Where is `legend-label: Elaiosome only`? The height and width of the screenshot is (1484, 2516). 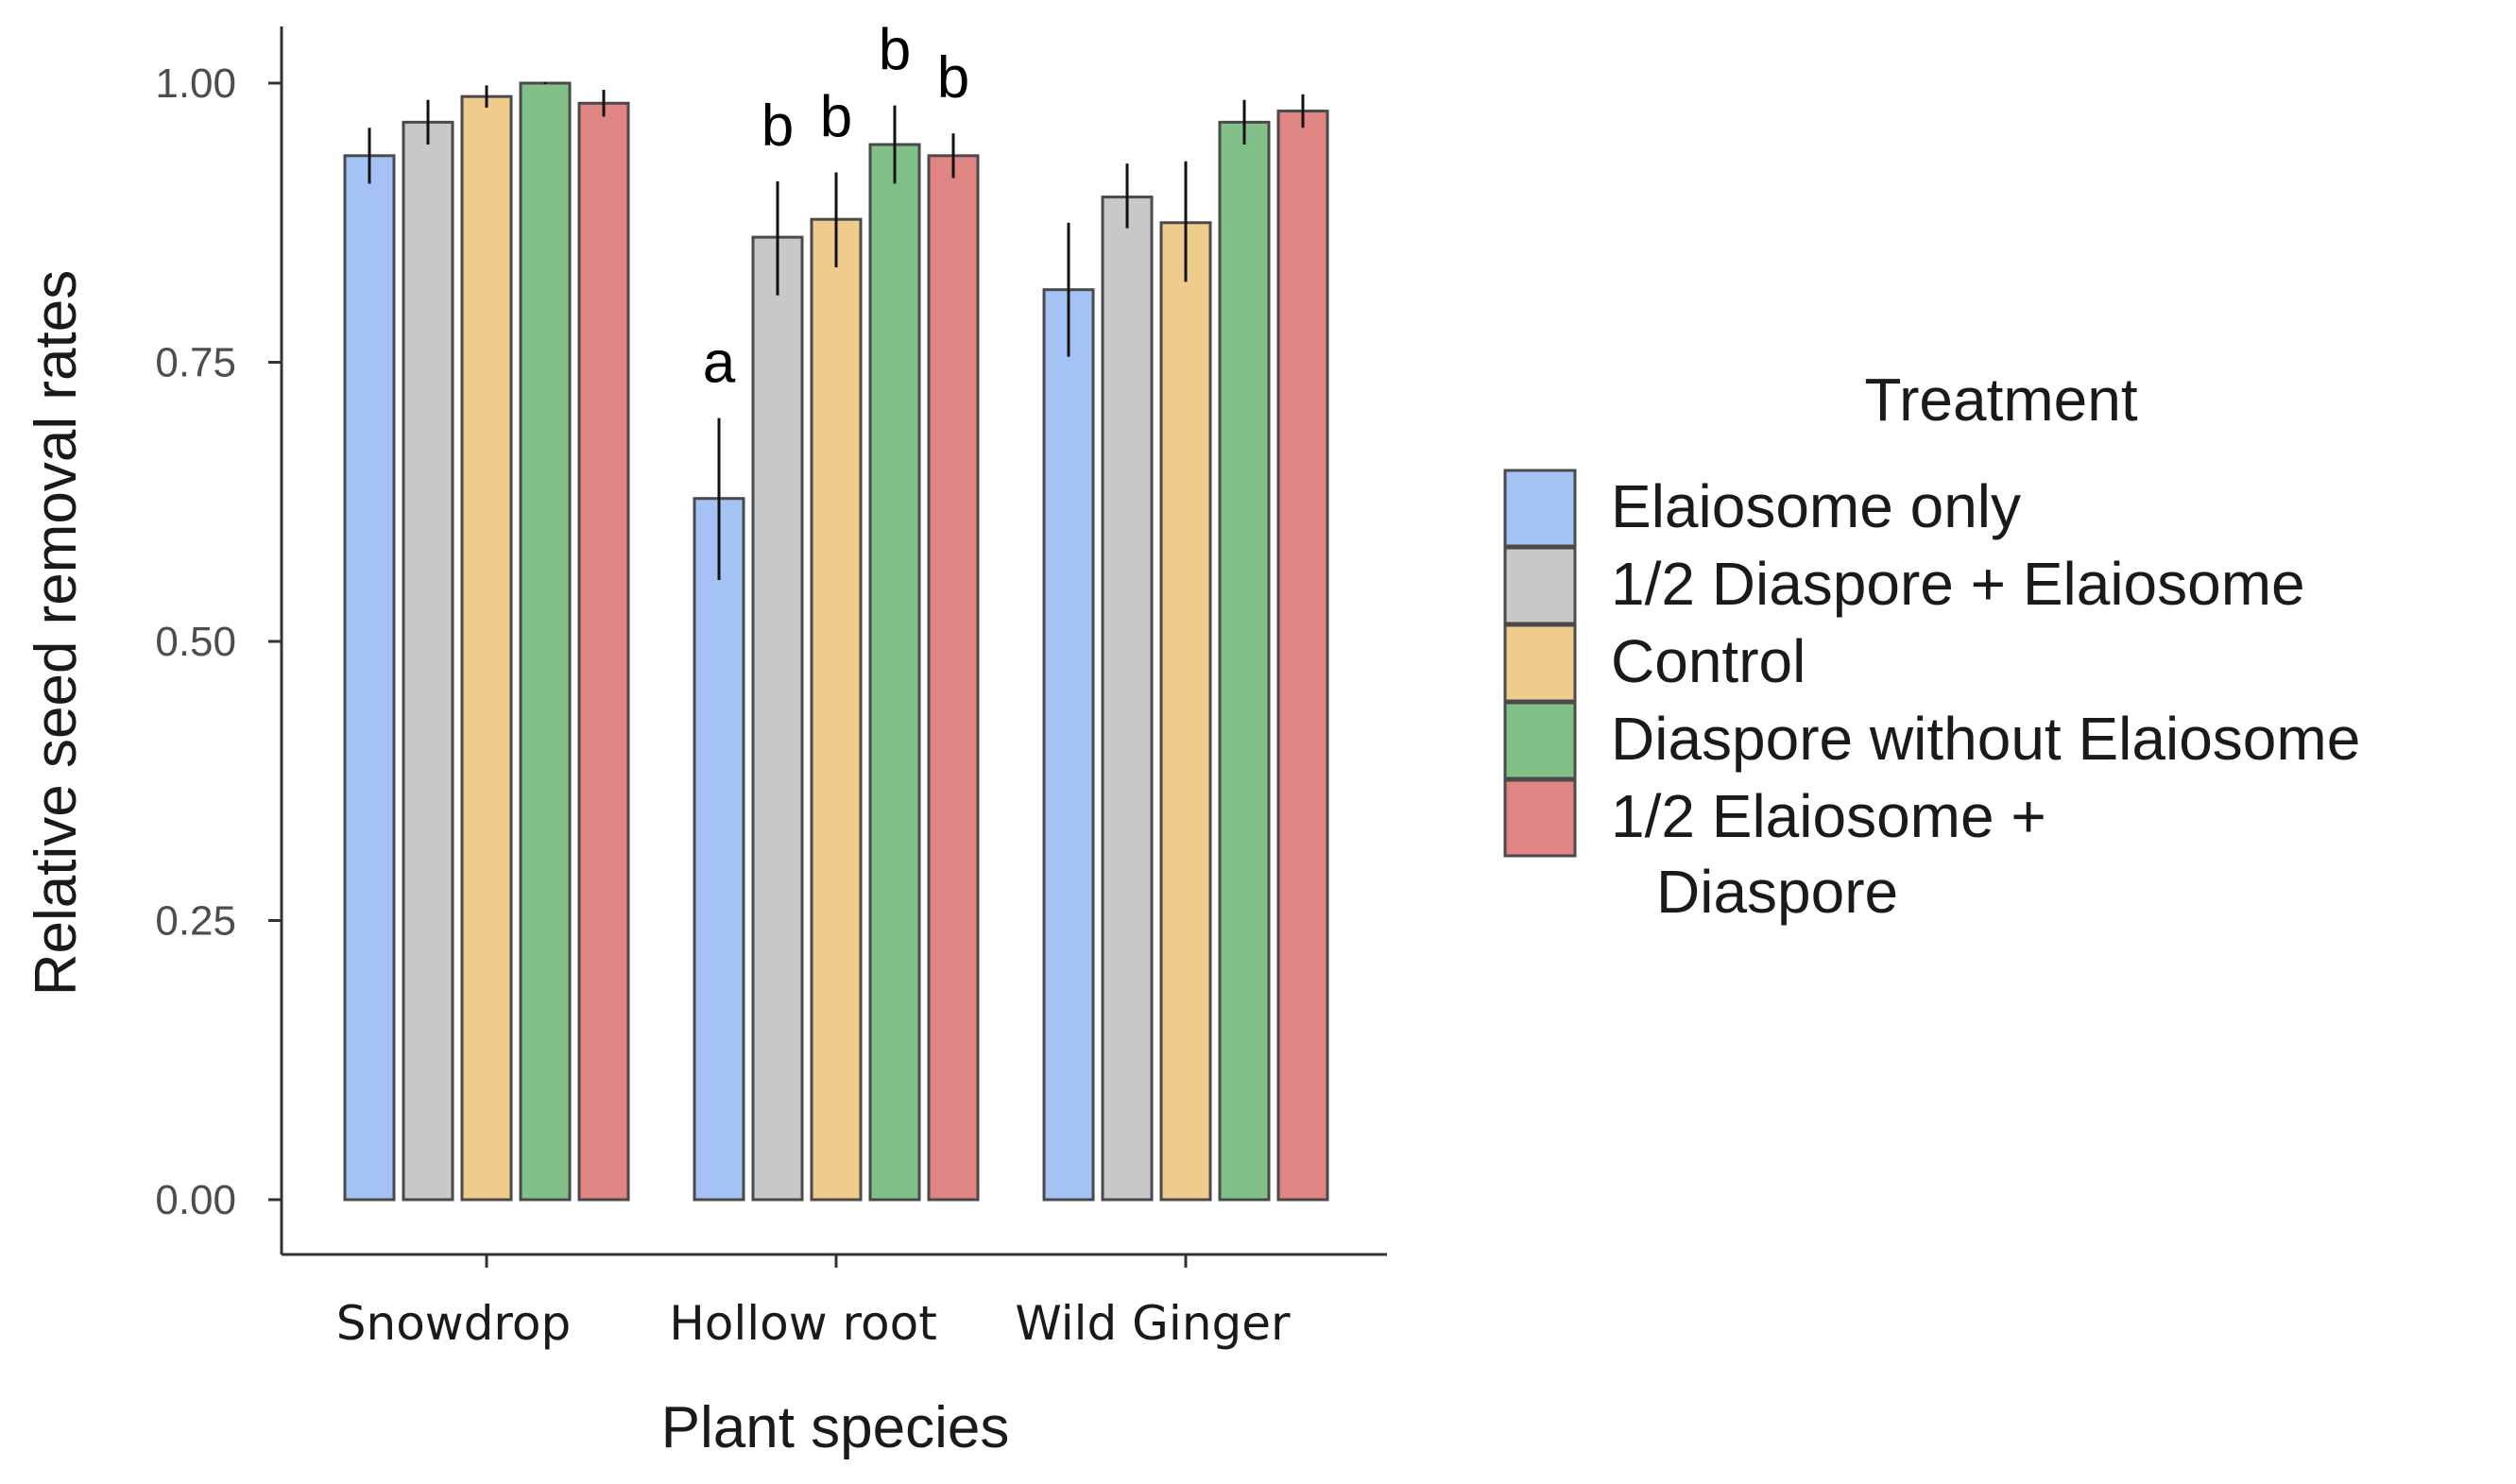
legend-label: Elaiosome only is located at coordinates (1816, 506).